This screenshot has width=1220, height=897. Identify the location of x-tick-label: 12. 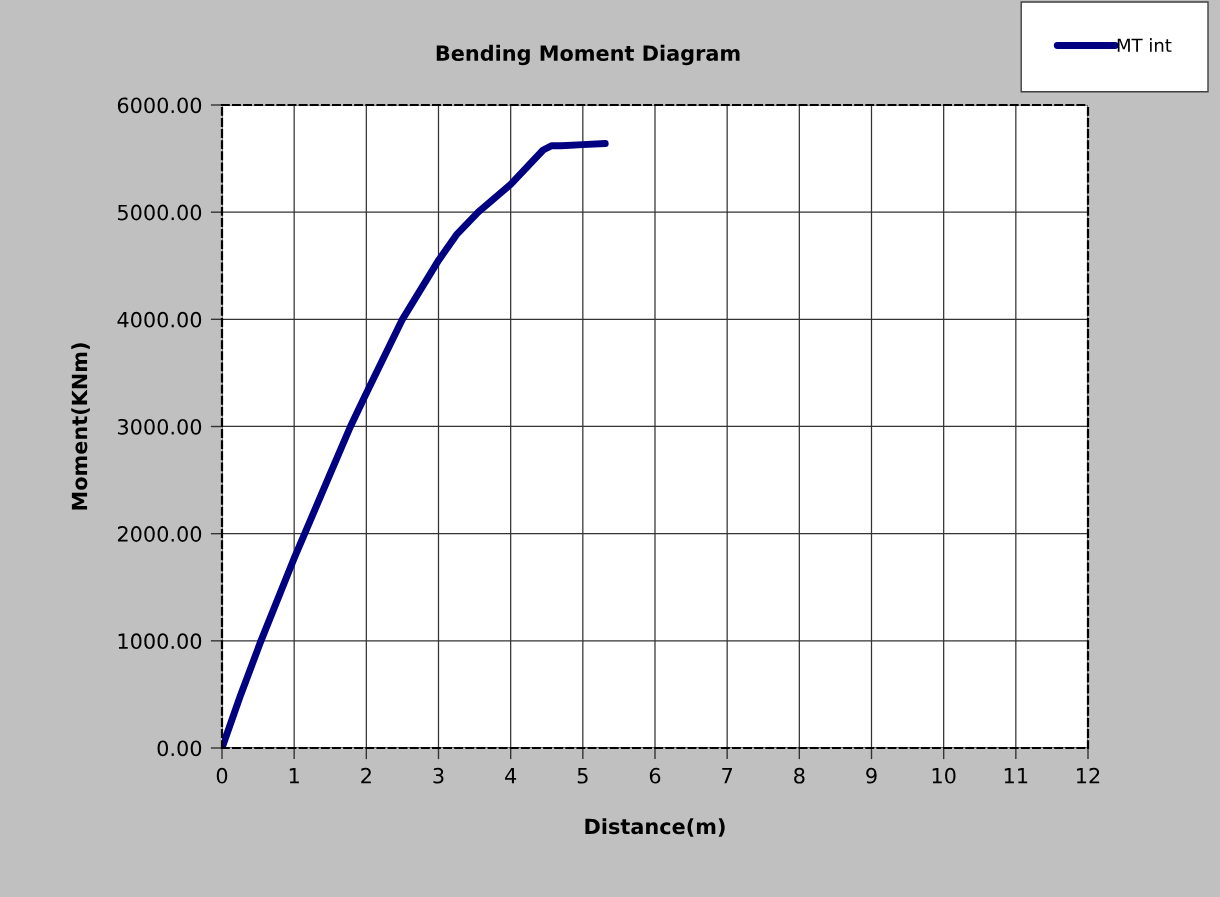
(1088, 775).